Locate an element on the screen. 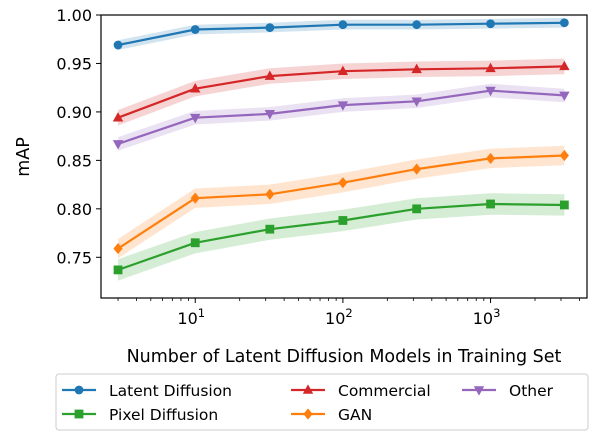  x-tick-label: 10¹ is located at coordinates (191, 317).